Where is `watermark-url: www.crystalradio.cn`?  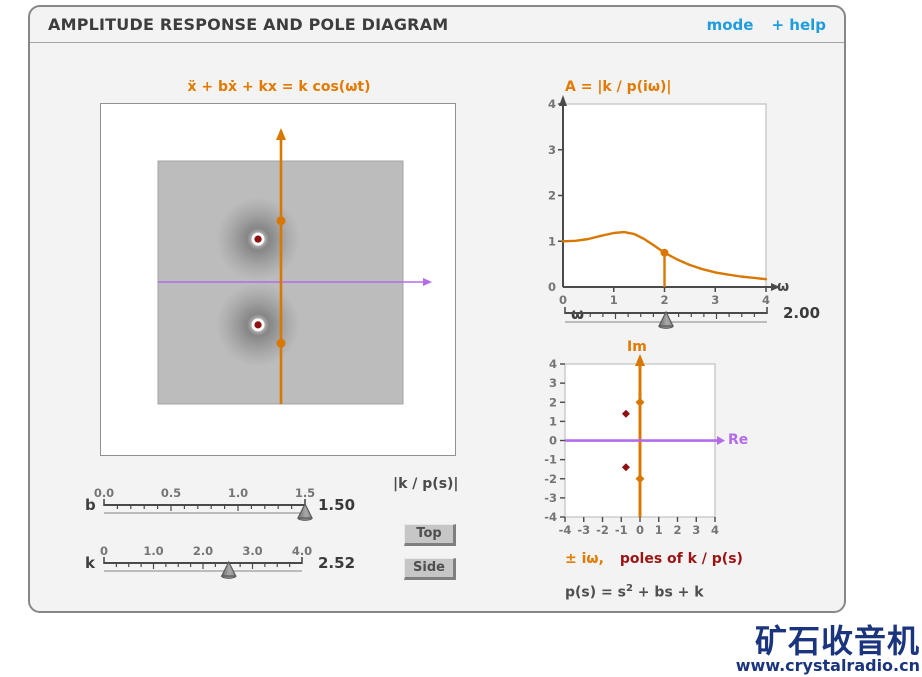 watermark-url: www.crystalradio.cn is located at coordinates (827, 666).